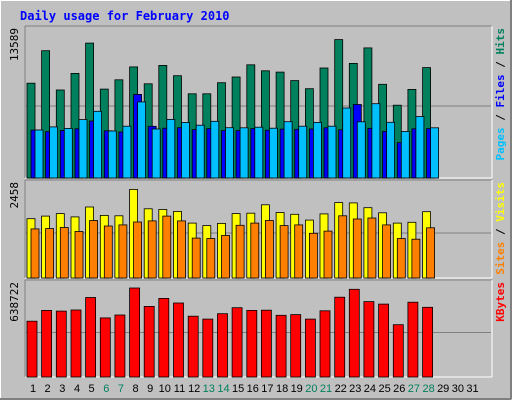  I want to click on legend: KBytes, so click(500, 302).